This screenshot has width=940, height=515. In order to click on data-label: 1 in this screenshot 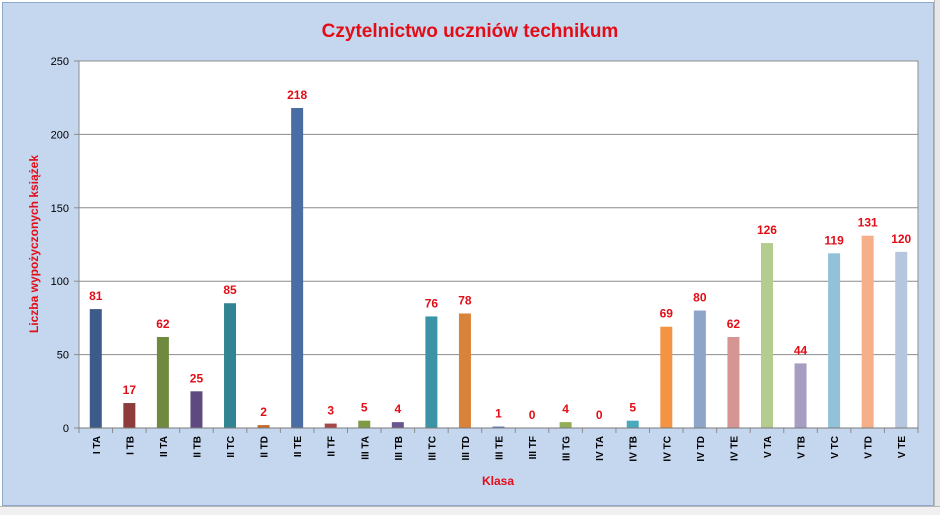, I will do `click(498, 414)`.